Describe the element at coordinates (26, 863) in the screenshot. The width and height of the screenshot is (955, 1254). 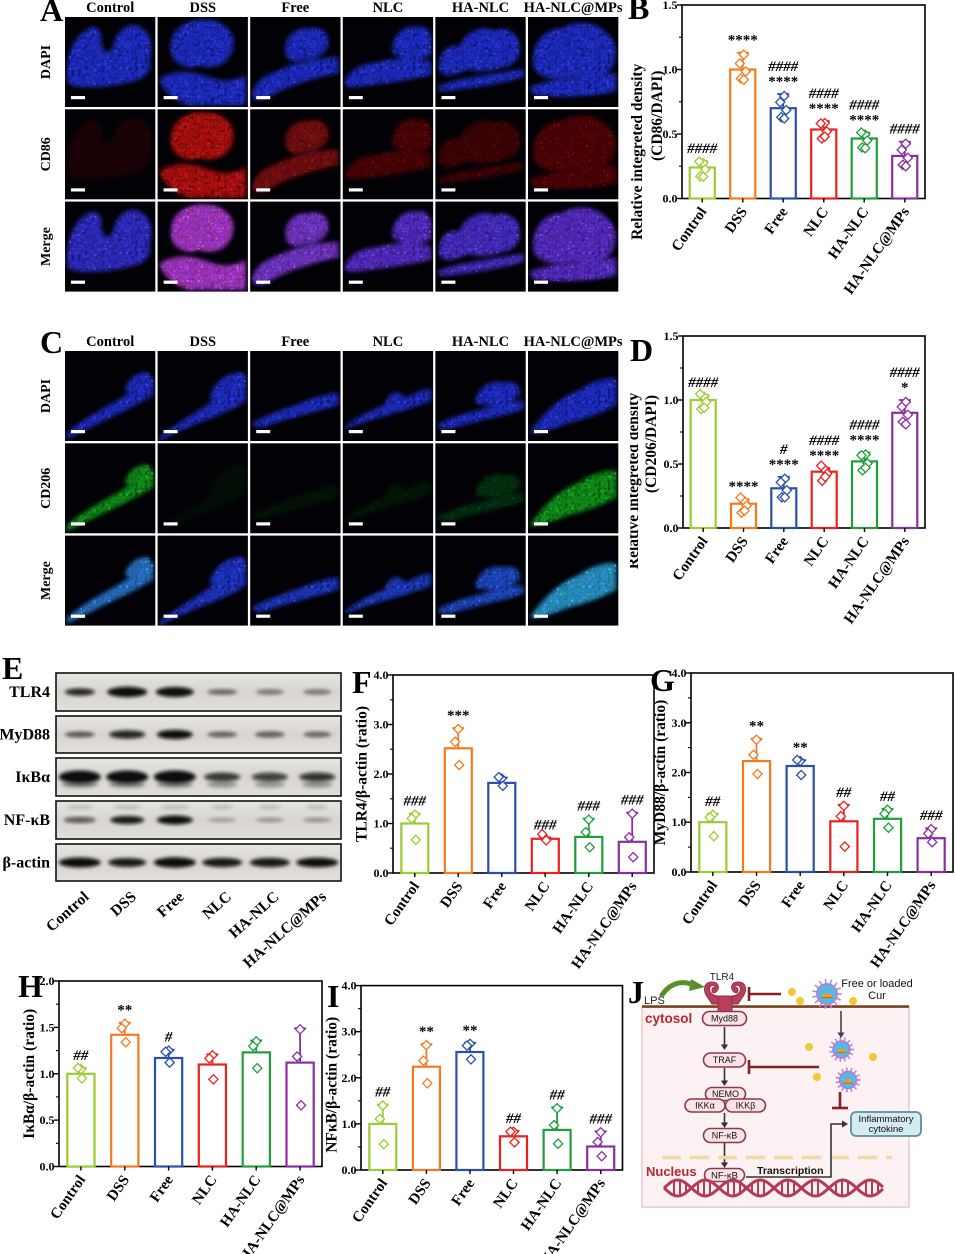
I see `svg-text: β-actin` at that location.